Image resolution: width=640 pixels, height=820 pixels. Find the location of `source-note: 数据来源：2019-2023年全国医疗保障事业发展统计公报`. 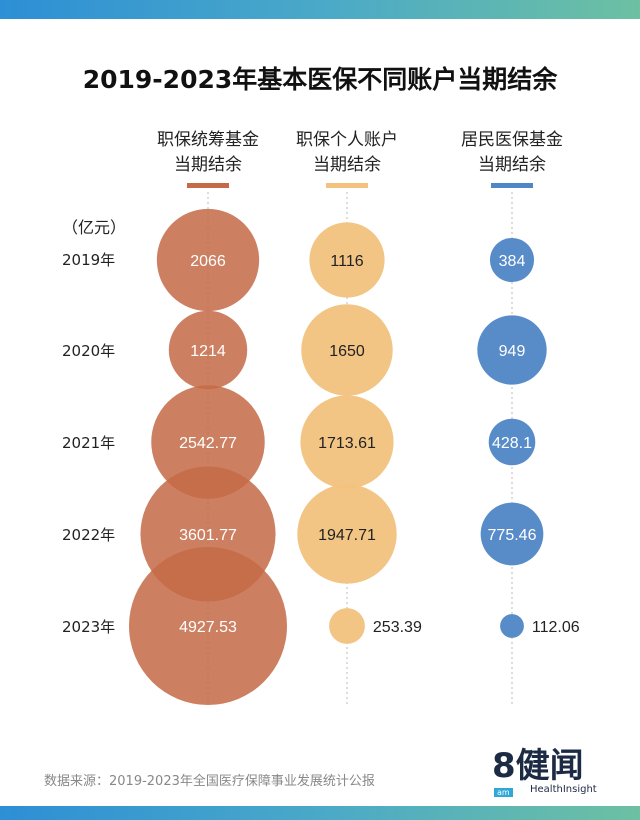

source-note: 数据来源：2019-2023年全国医疗保障事业发展统计公报 is located at coordinates (209, 781).